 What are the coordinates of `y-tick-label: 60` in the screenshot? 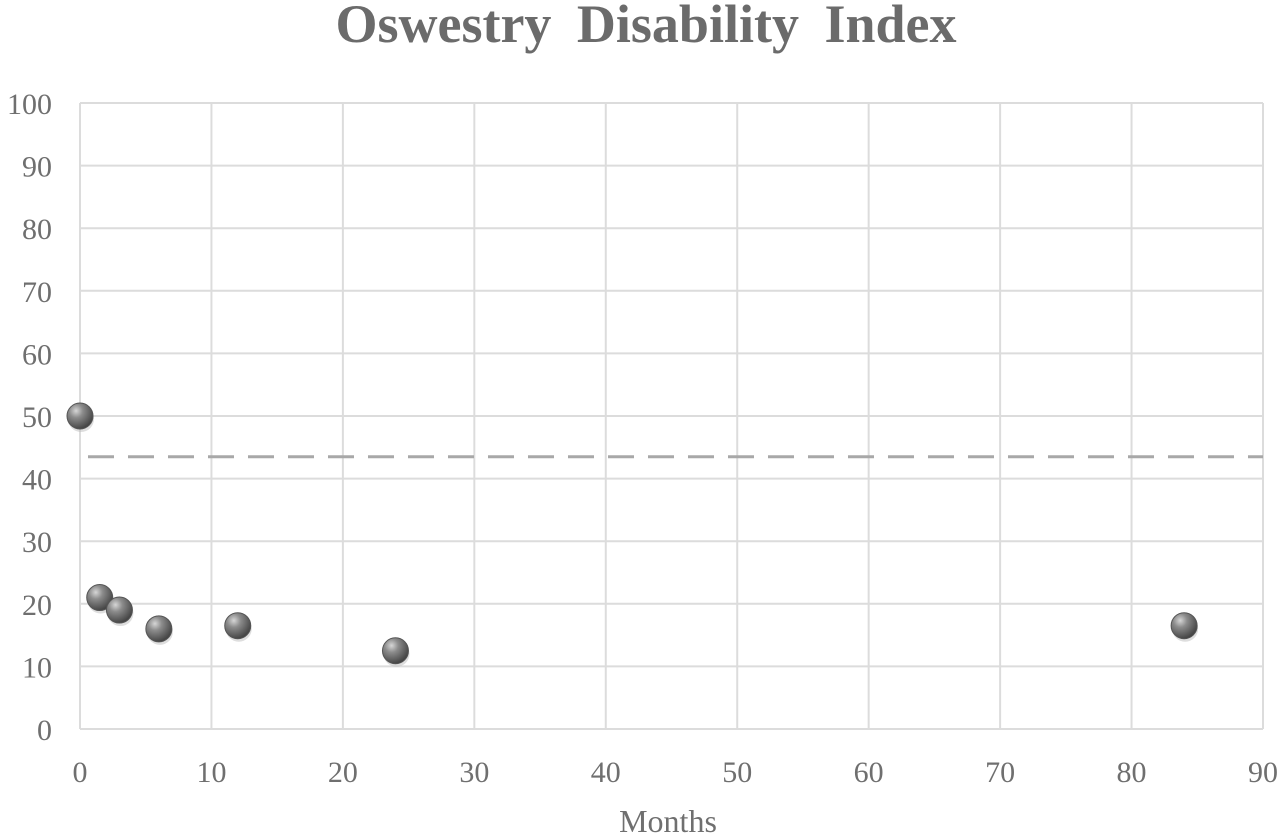 It's located at (37, 354).